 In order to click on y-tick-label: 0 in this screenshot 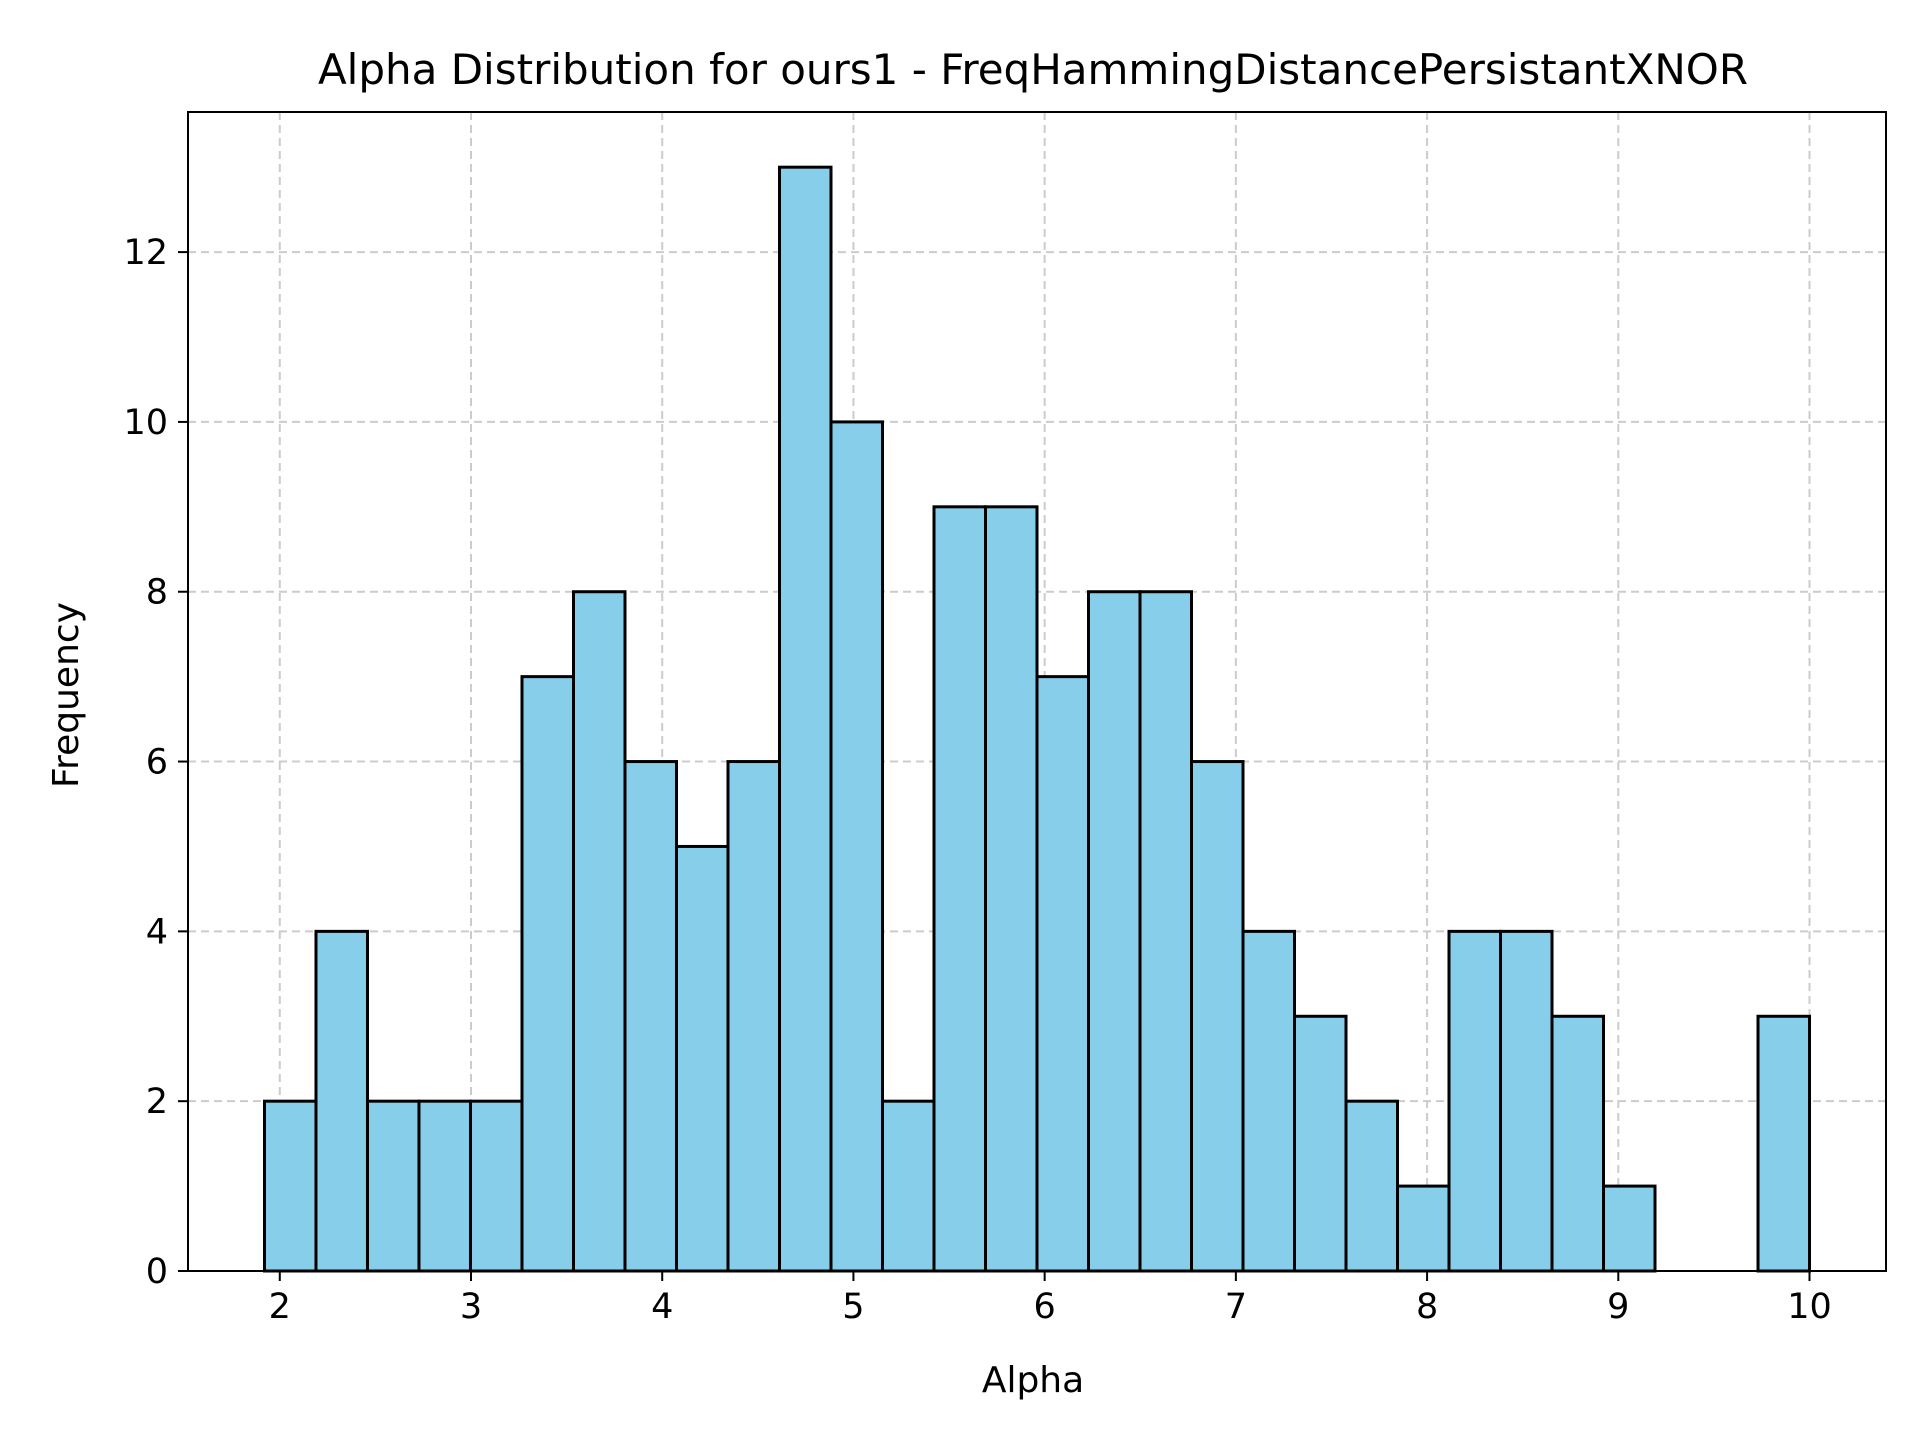, I will do `click(157, 1272)`.